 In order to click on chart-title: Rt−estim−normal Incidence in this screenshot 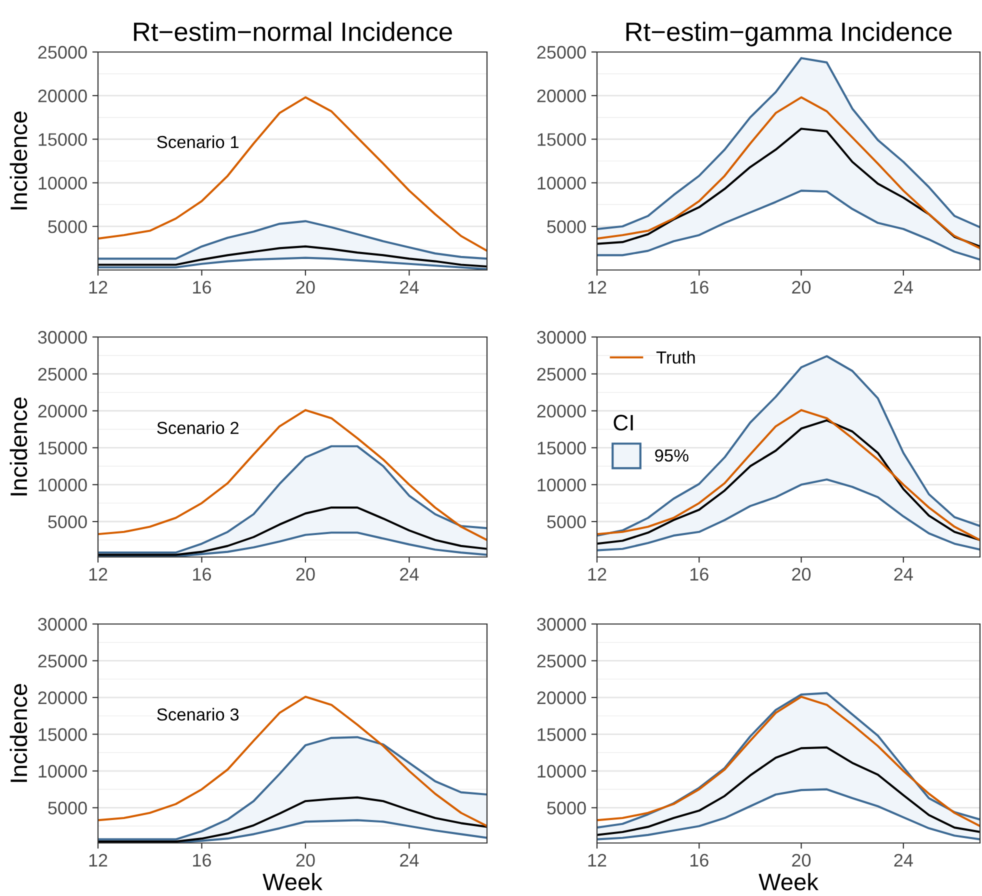, I will do `click(293, 32)`.